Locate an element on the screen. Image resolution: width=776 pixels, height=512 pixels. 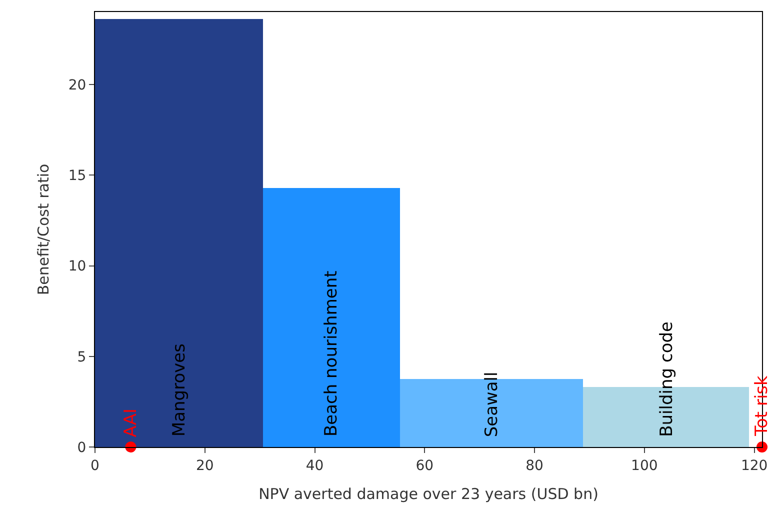
annotation: Seawall is located at coordinates (492, 405).